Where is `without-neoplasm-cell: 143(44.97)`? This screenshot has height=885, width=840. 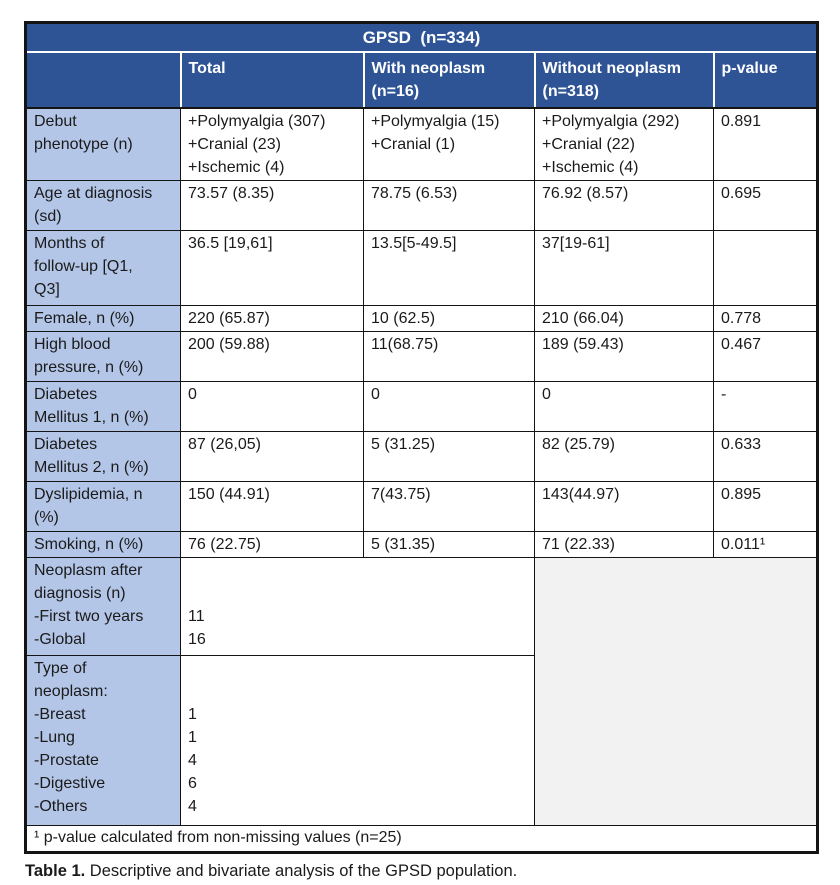 without-neoplasm-cell: 143(44.97) is located at coordinates (624, 506).